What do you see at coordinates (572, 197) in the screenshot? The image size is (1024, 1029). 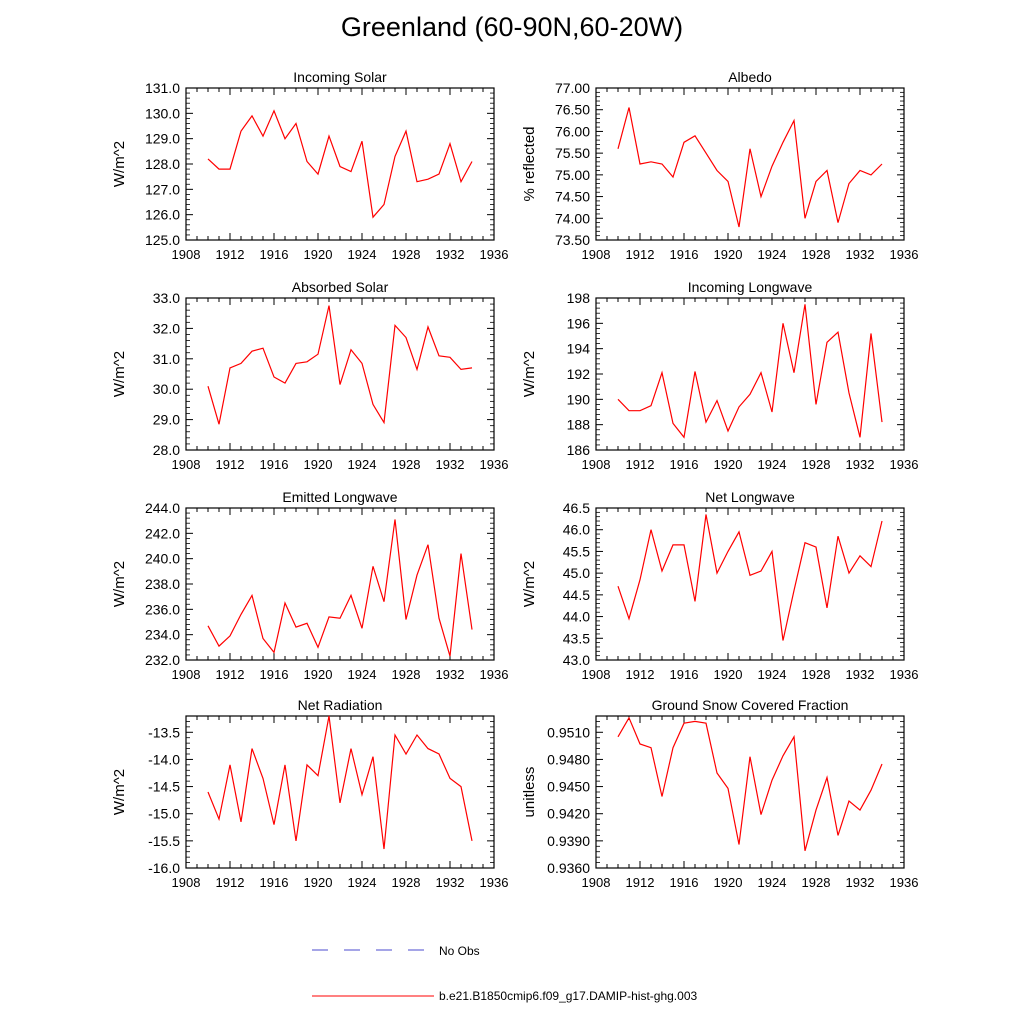 I see `y-tick-label: 74.50` at bounding box center [572, 197].